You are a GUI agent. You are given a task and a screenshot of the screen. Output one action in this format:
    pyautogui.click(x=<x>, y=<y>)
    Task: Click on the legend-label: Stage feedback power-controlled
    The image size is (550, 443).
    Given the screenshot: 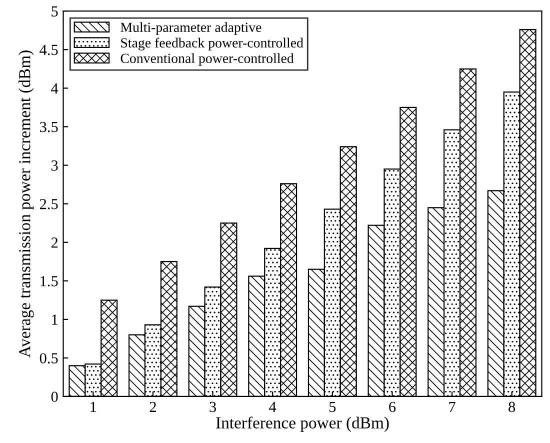 What is the action you would take?
    pyautogui.click(x=212, y=44)
    